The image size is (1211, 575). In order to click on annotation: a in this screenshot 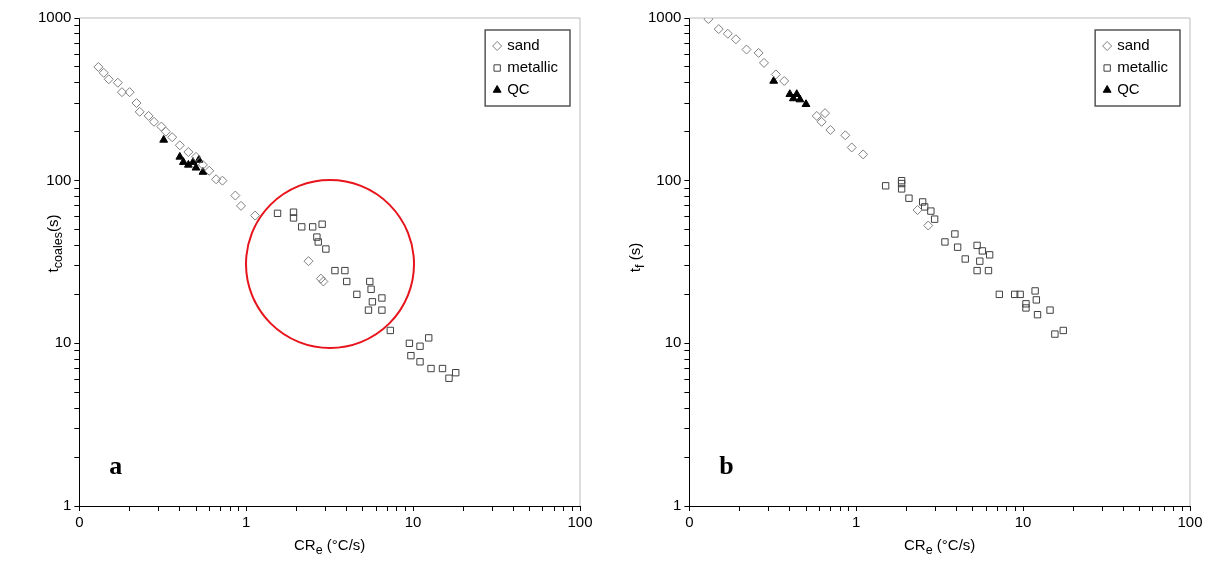, I will do `click(116, 466)`.